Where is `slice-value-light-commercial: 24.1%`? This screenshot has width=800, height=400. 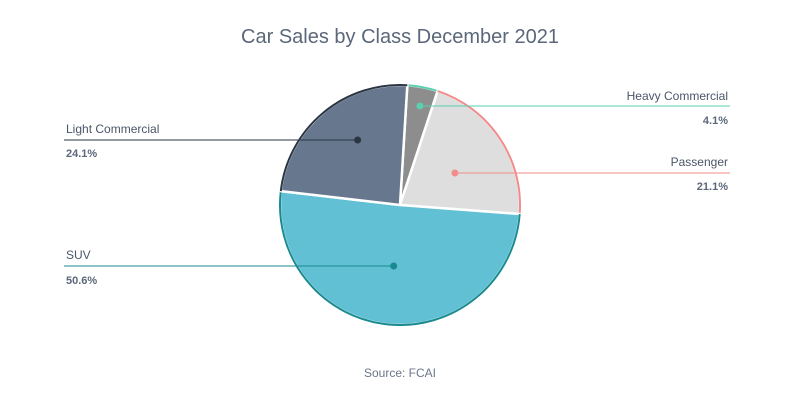
slice-value-light-commercial: 24.1% is located at coordinates (81, 154).